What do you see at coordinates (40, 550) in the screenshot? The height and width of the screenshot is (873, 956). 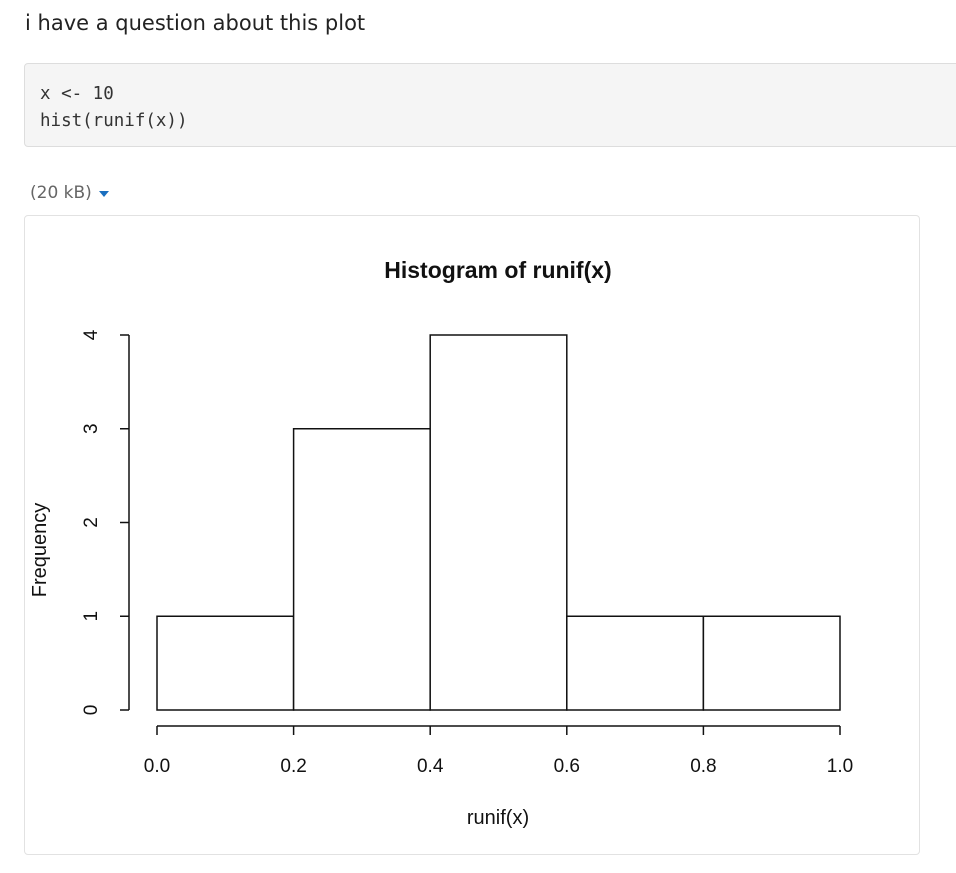 I see `y-axis-label: Frequency` at bounding box center [40, 550].